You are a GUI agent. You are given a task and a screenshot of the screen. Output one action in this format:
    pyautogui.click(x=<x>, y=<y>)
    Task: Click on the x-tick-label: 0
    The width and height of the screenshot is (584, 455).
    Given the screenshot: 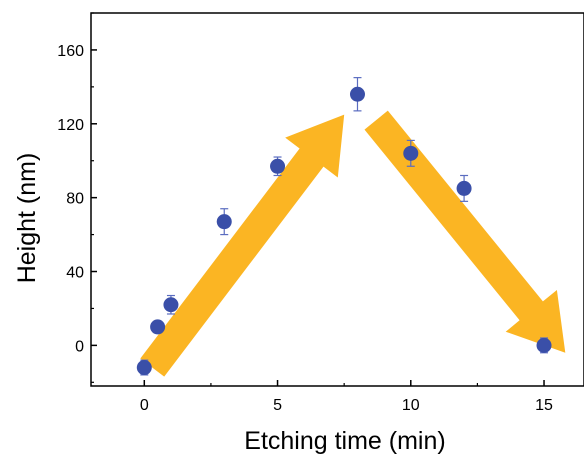 What is the action you would take?
    pyautogui.click(x=144, y=405)
    